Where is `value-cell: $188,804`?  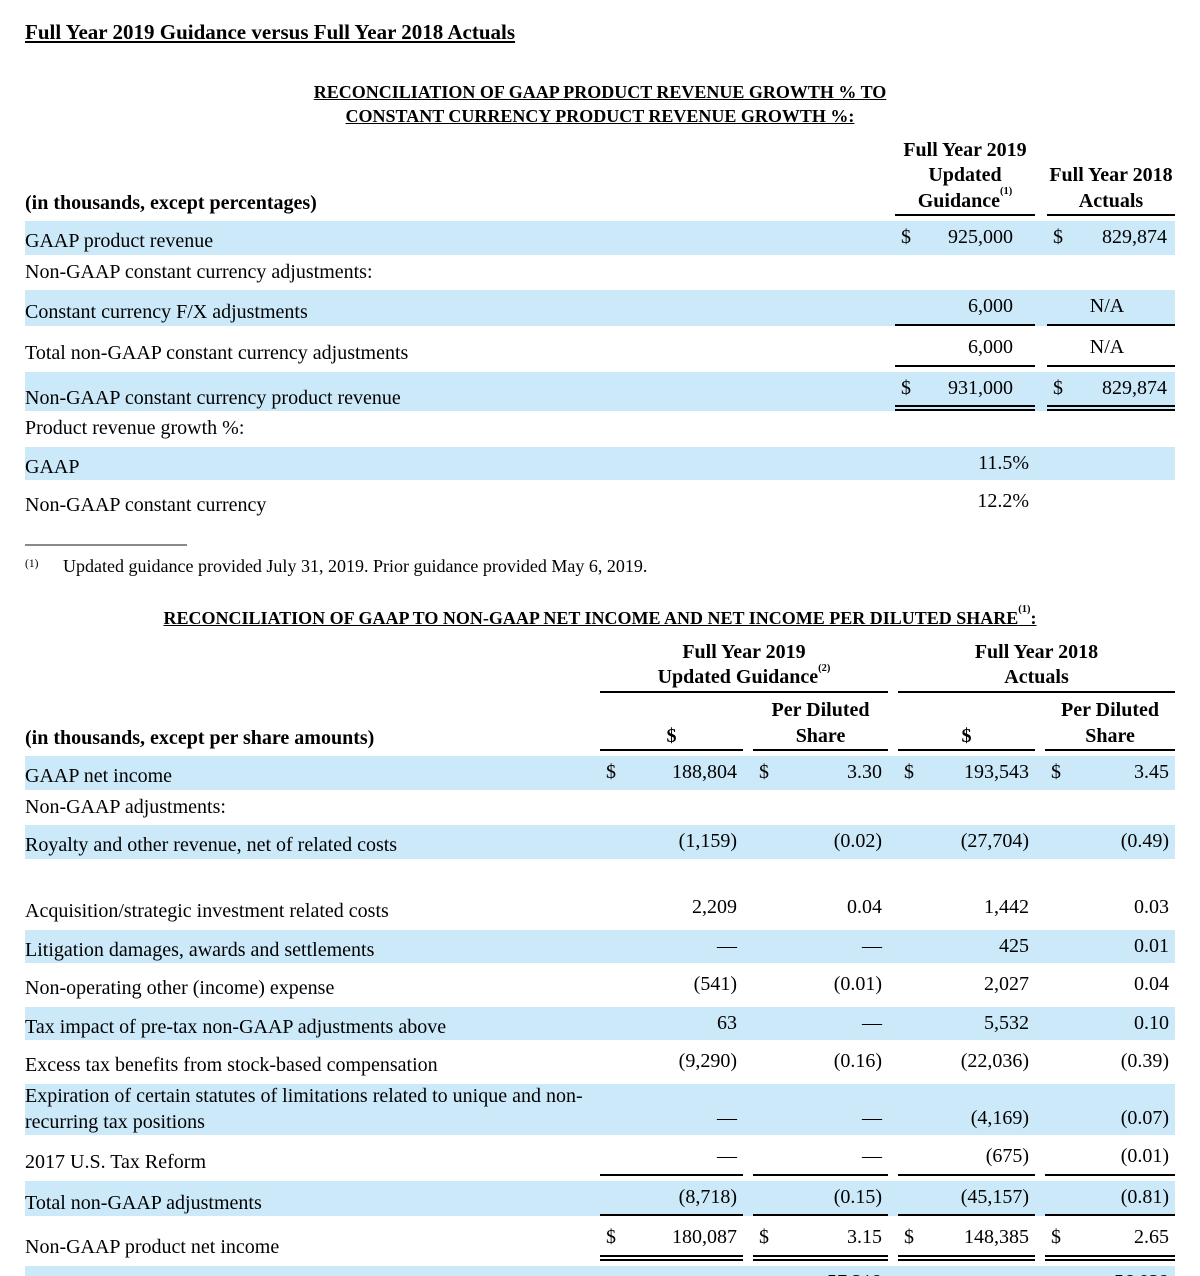
value-cell: $188,804 is located at coordinates (671, 773).